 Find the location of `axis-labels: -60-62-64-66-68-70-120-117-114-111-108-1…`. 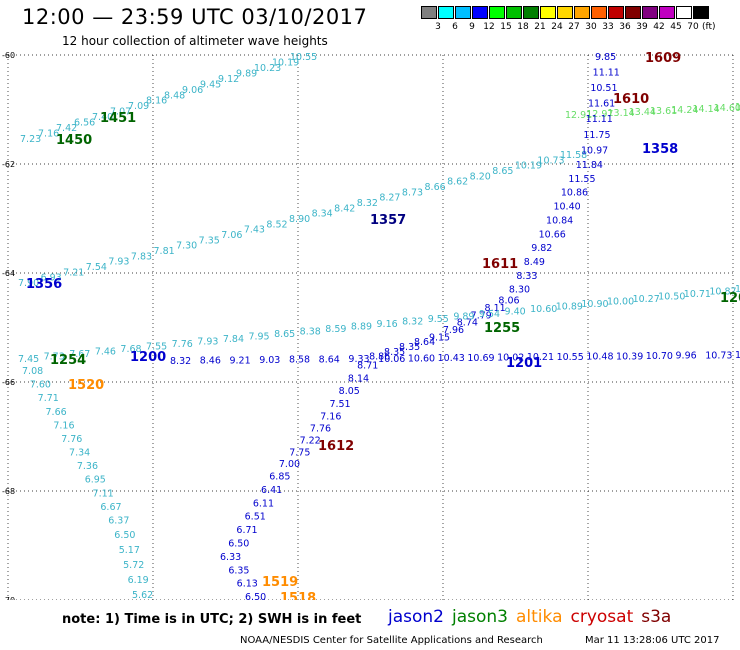

axis-labels: -60-62-64-66-68-70-120-117-114-111-108-1… is located at coordinates (8, 325).